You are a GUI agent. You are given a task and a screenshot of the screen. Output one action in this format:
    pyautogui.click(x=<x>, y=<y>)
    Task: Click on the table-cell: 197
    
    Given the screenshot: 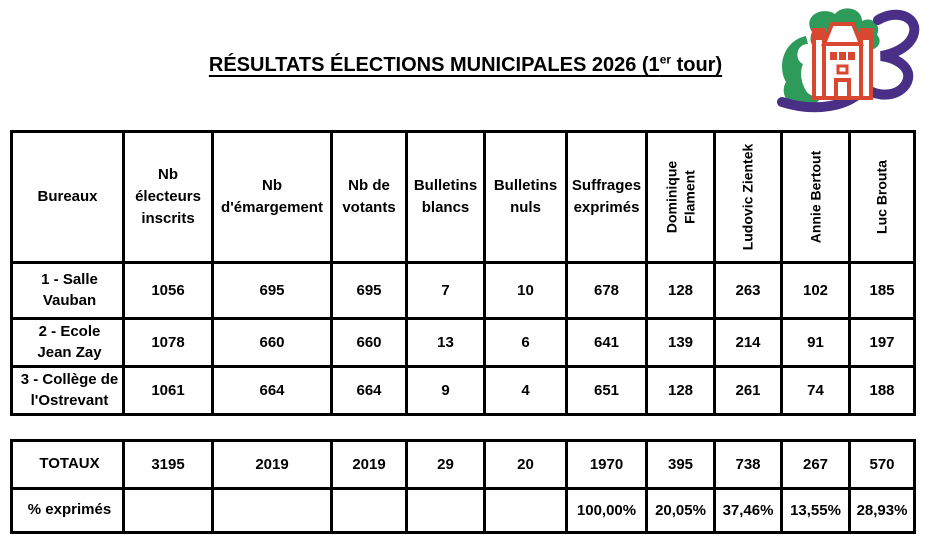 What is the action you would take?
    pyautogui.click(x=882, y=342)
    